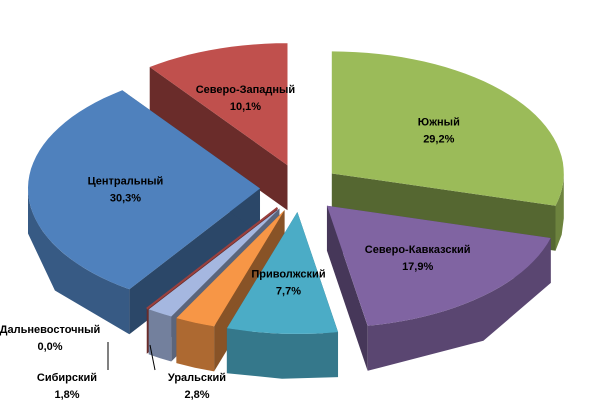 Image resolution: width=601 pixels, height=404 pixels. Describe the element at coordinates (152, 357) in the screenshot. I see `leader-line` at that location.